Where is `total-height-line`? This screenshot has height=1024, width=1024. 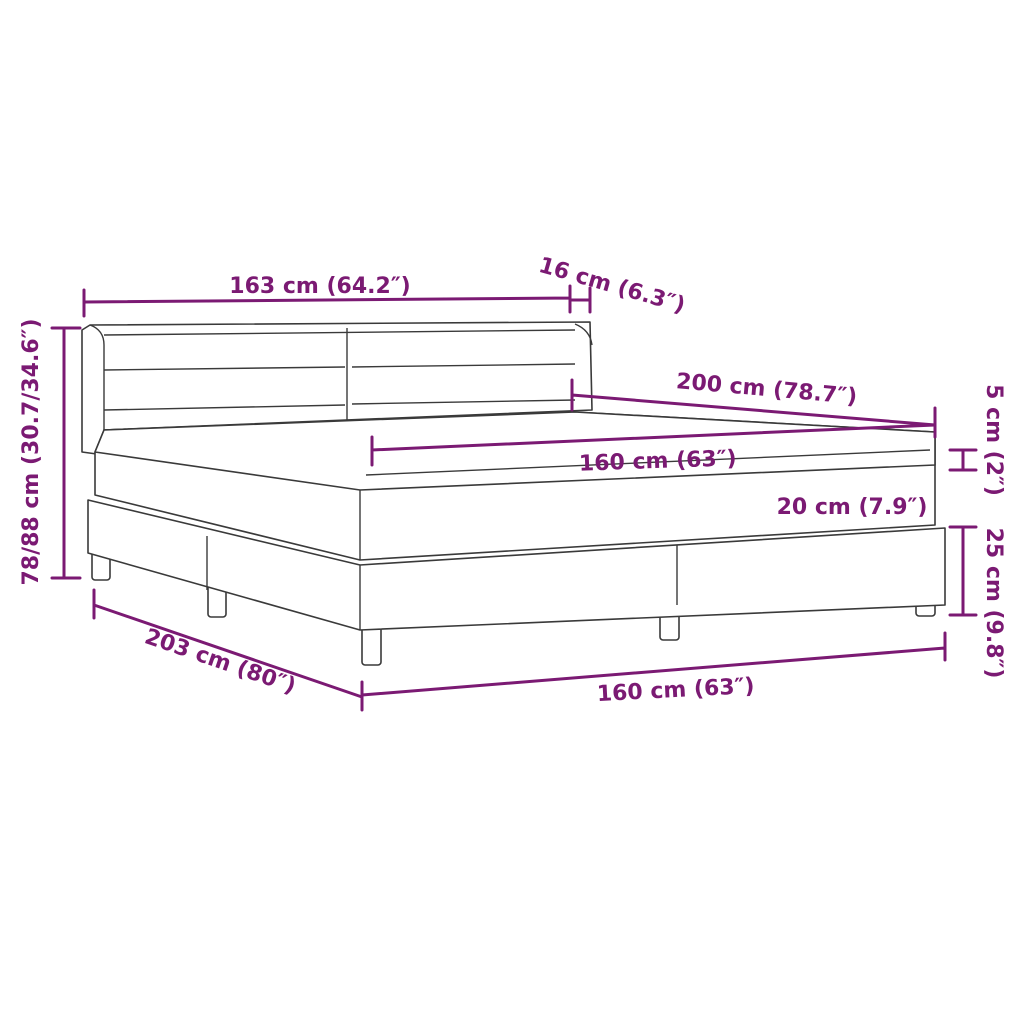
total-height-line is located at coordinates (66, 453).